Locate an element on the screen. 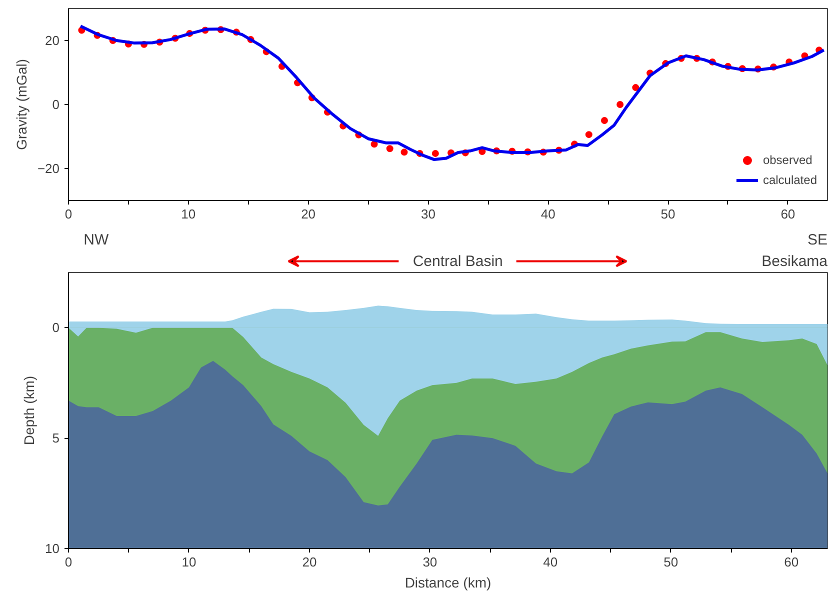  y-tick-label: 10 is located at coordinates (52, 548).